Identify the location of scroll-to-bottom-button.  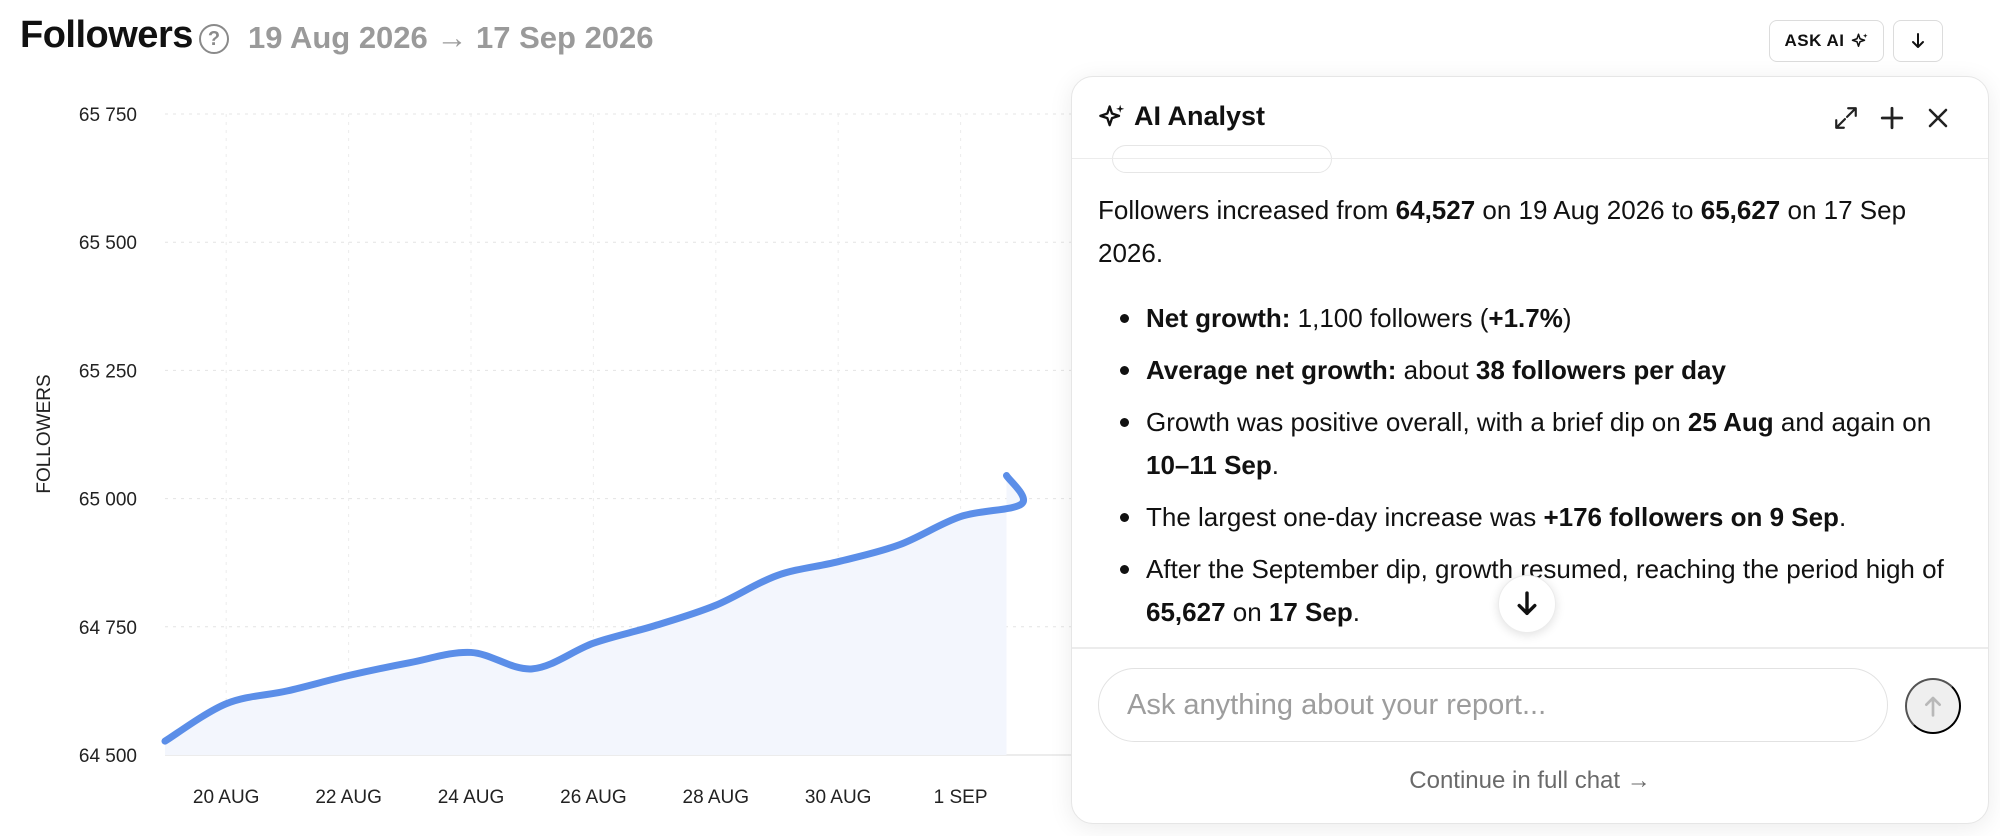
(1527, 604).